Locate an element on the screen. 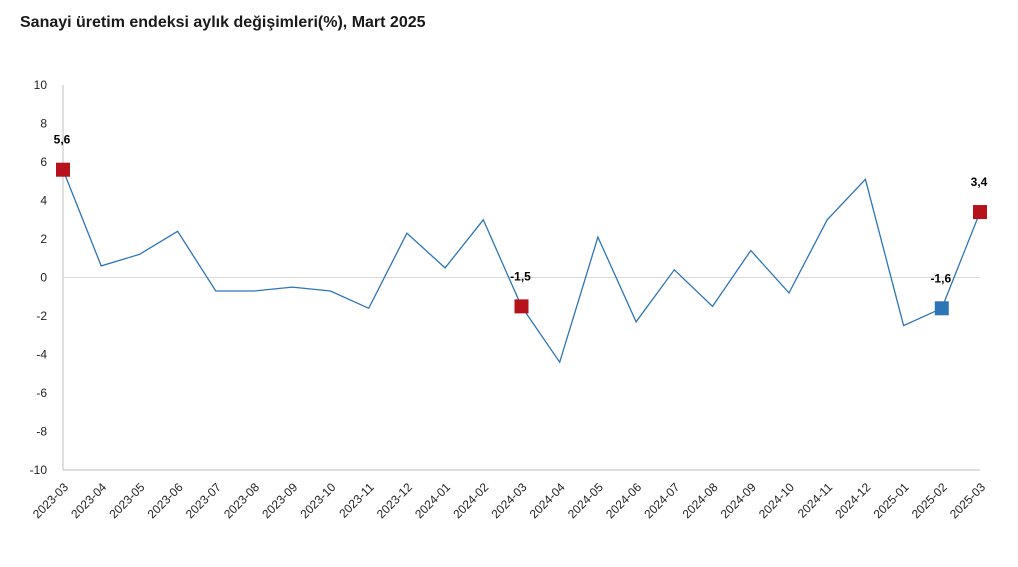  x-tick-label: 2023-08 is located at coordinates (241, 500).